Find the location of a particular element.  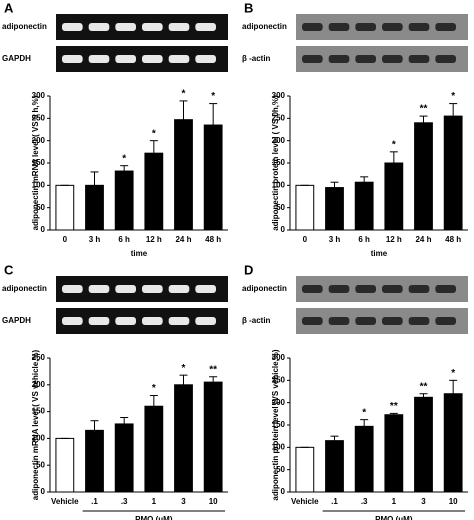

gel-label: β -actin is located at coordinates (256, 320).